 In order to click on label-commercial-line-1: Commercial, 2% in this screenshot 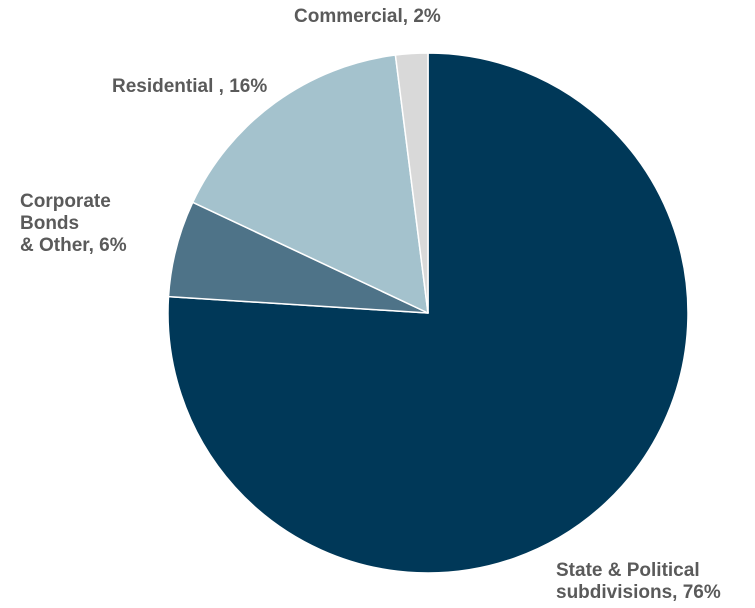, I will do `click(367, 16)`.